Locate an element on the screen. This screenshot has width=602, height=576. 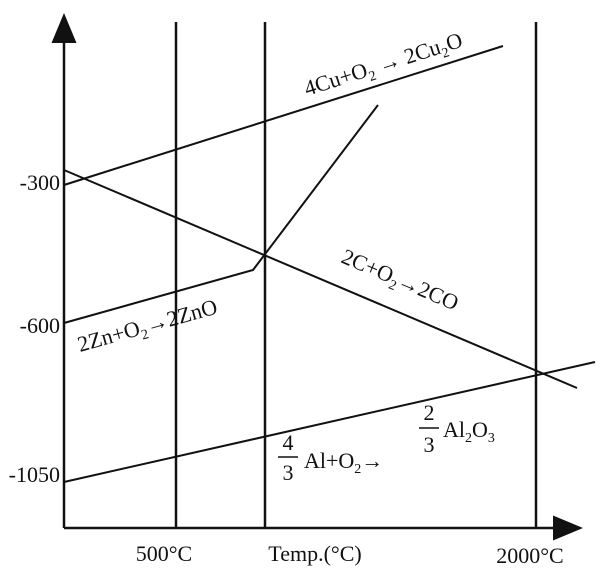
text-part: → is located at coordinates (372, 460).